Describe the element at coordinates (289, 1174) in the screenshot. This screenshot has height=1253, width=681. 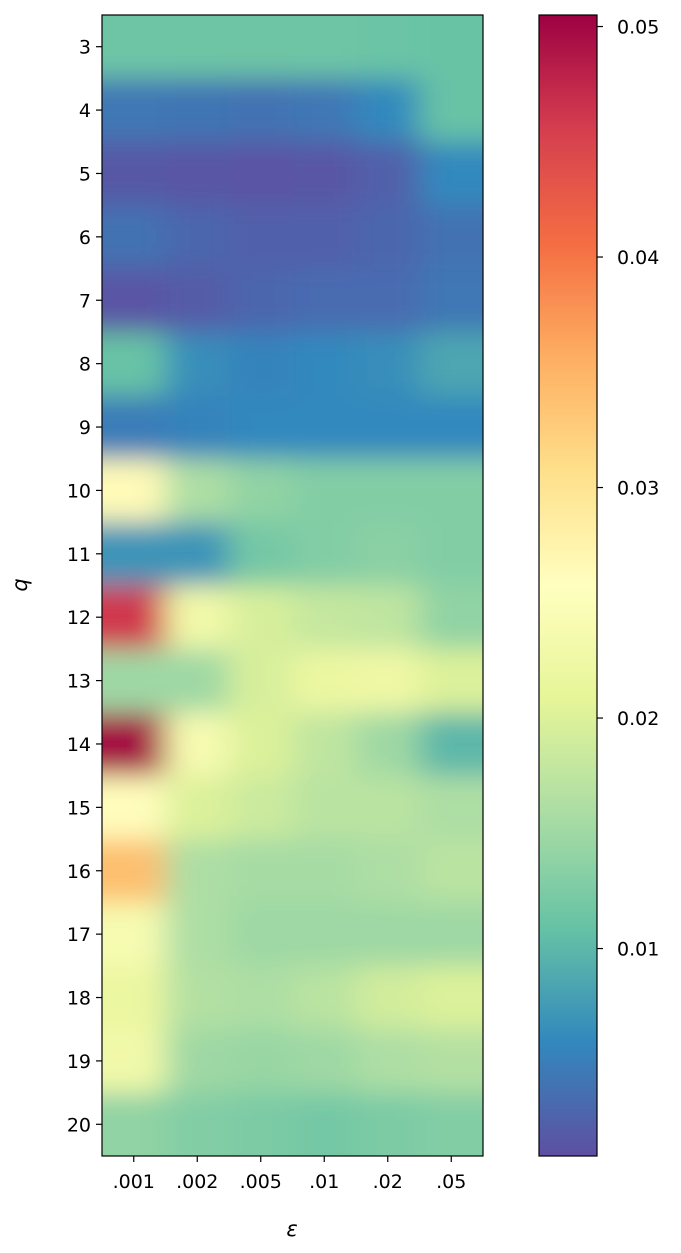
I see `x-axis: .001 .002 .005 .01 .02 .05` at that location.